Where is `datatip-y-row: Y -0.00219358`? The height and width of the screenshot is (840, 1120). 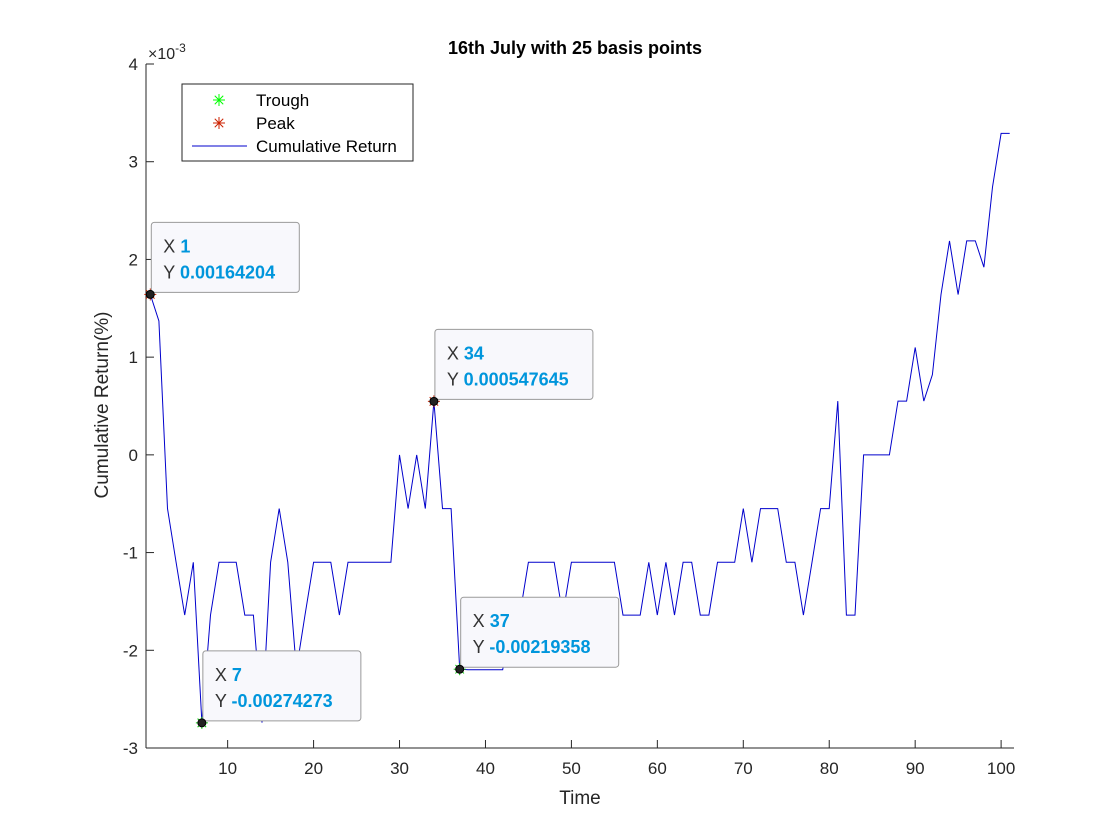
datatip-y-row: Y -0.00219358 is located at coordinates (532, 647).